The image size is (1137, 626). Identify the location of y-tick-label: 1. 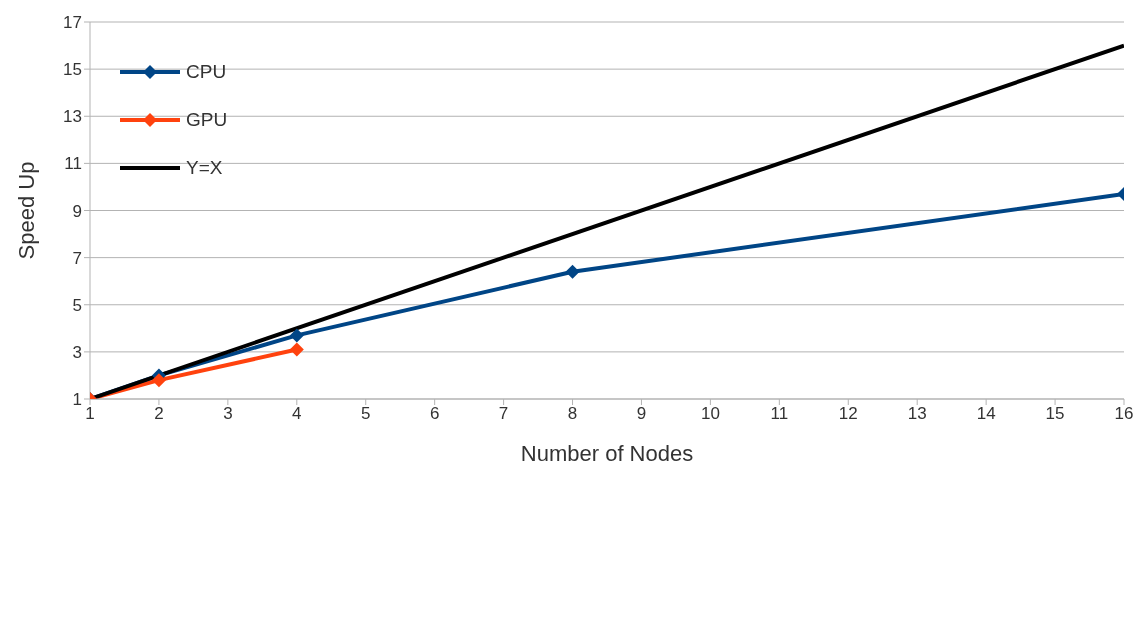
(77, 400).